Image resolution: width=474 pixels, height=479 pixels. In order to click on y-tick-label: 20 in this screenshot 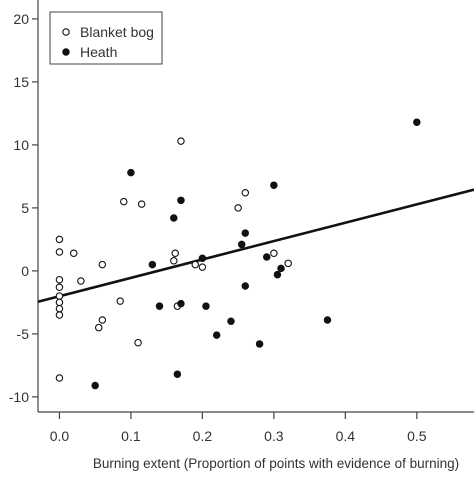, I will do `click(21, 19)`.